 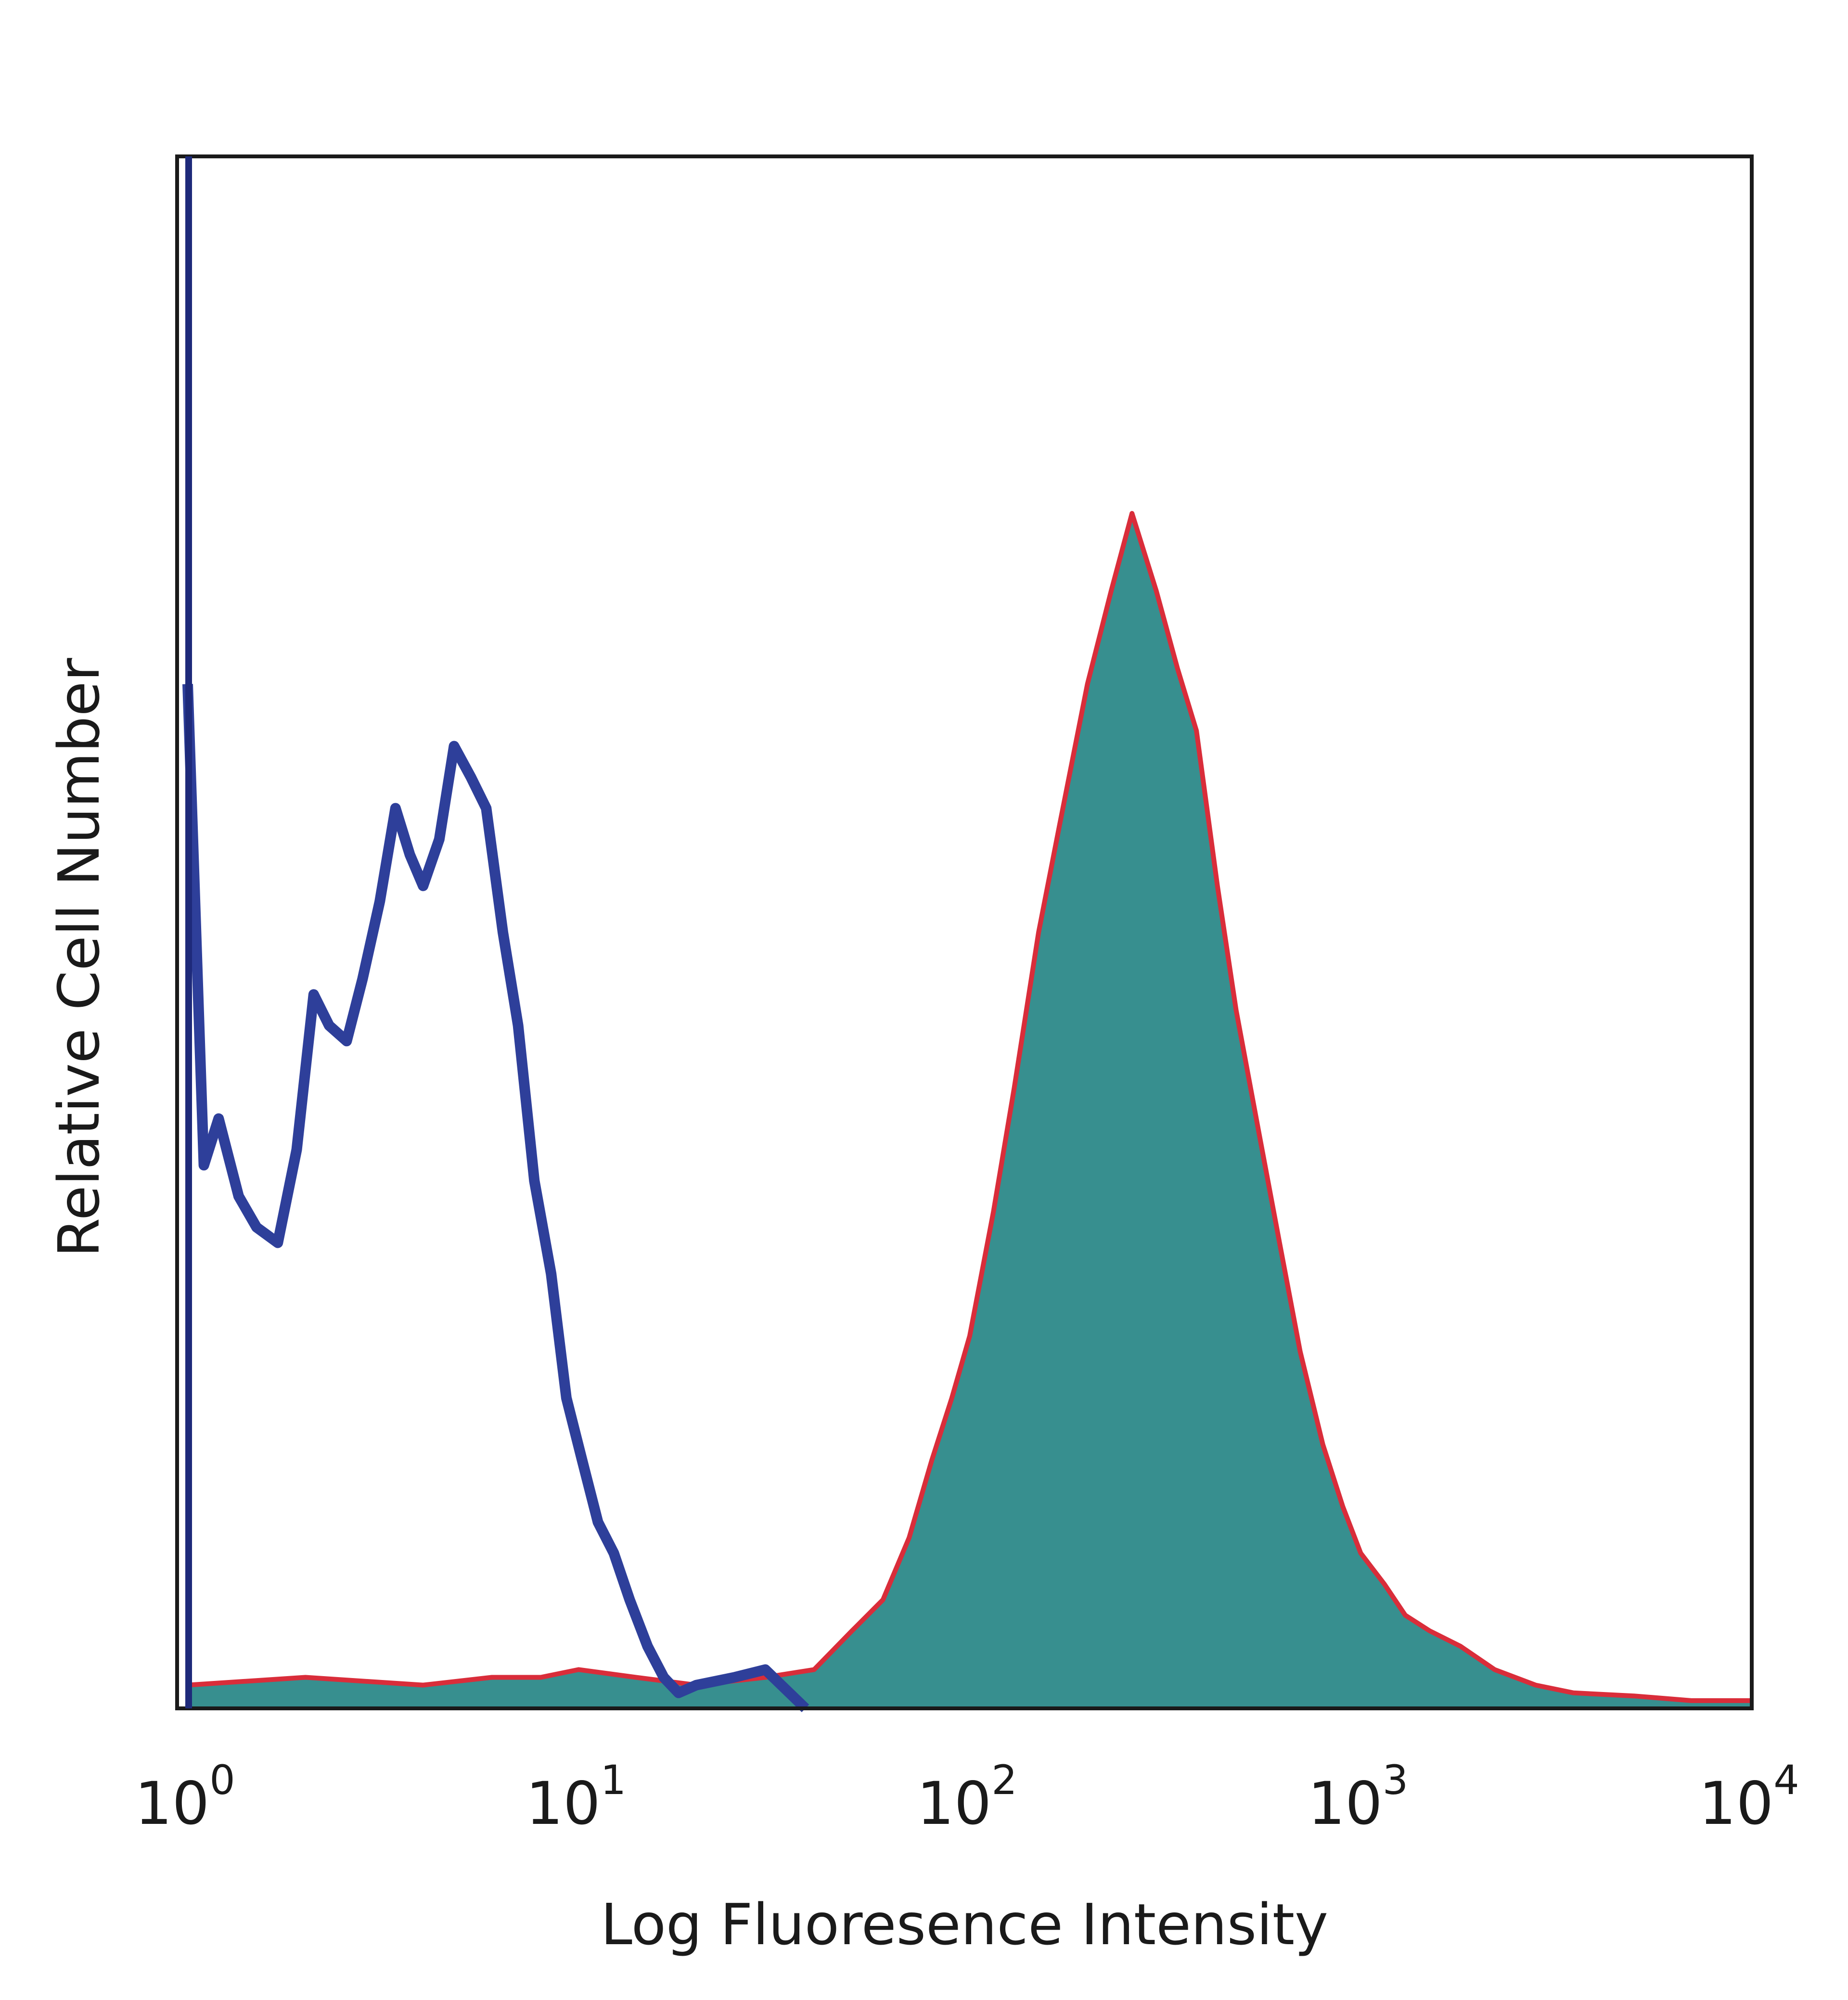 I want to click on x-tick-label: 10⁴, so click(x=1749, y=1797).